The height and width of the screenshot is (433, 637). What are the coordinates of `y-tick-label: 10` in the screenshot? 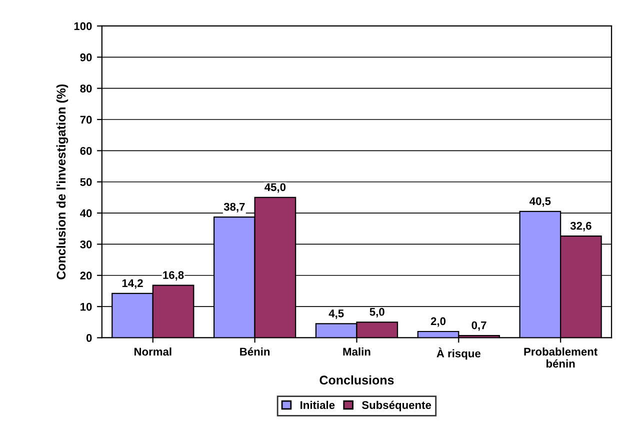 It's located at (86, 306).